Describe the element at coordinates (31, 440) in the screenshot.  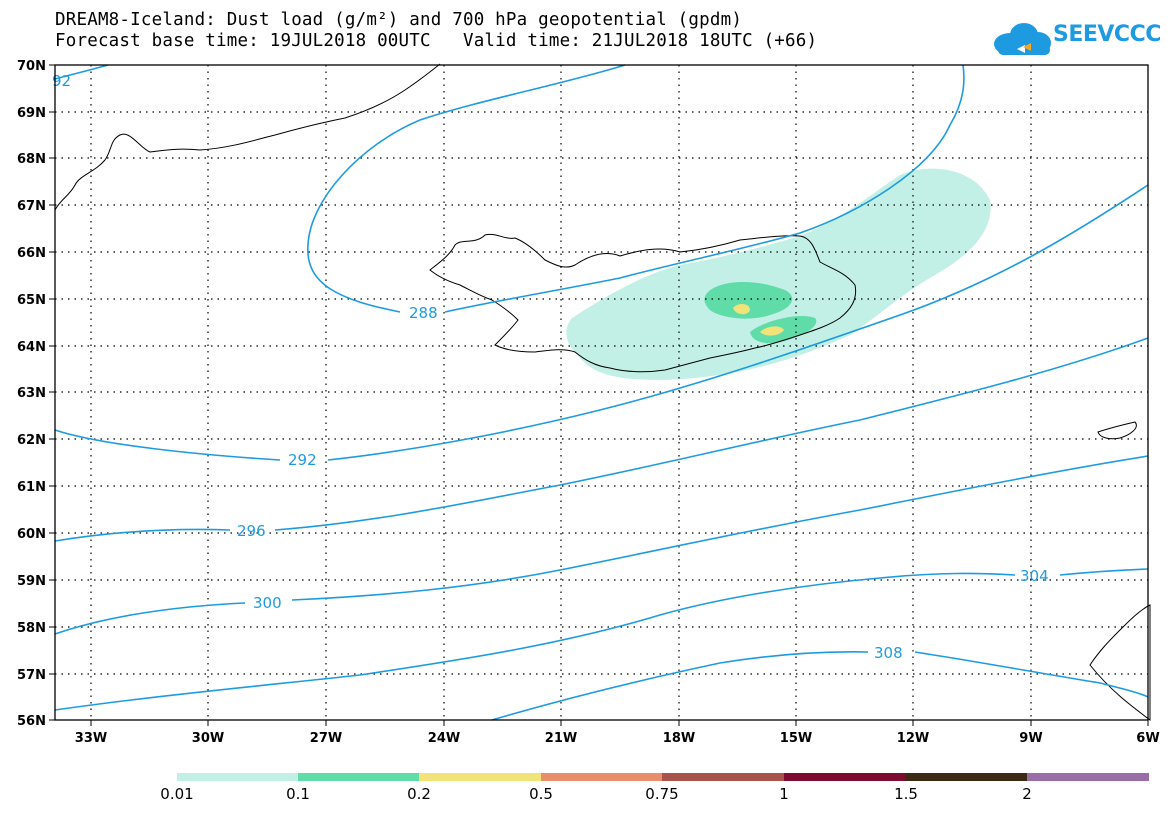
I see `lat-label: 62N` at that location.